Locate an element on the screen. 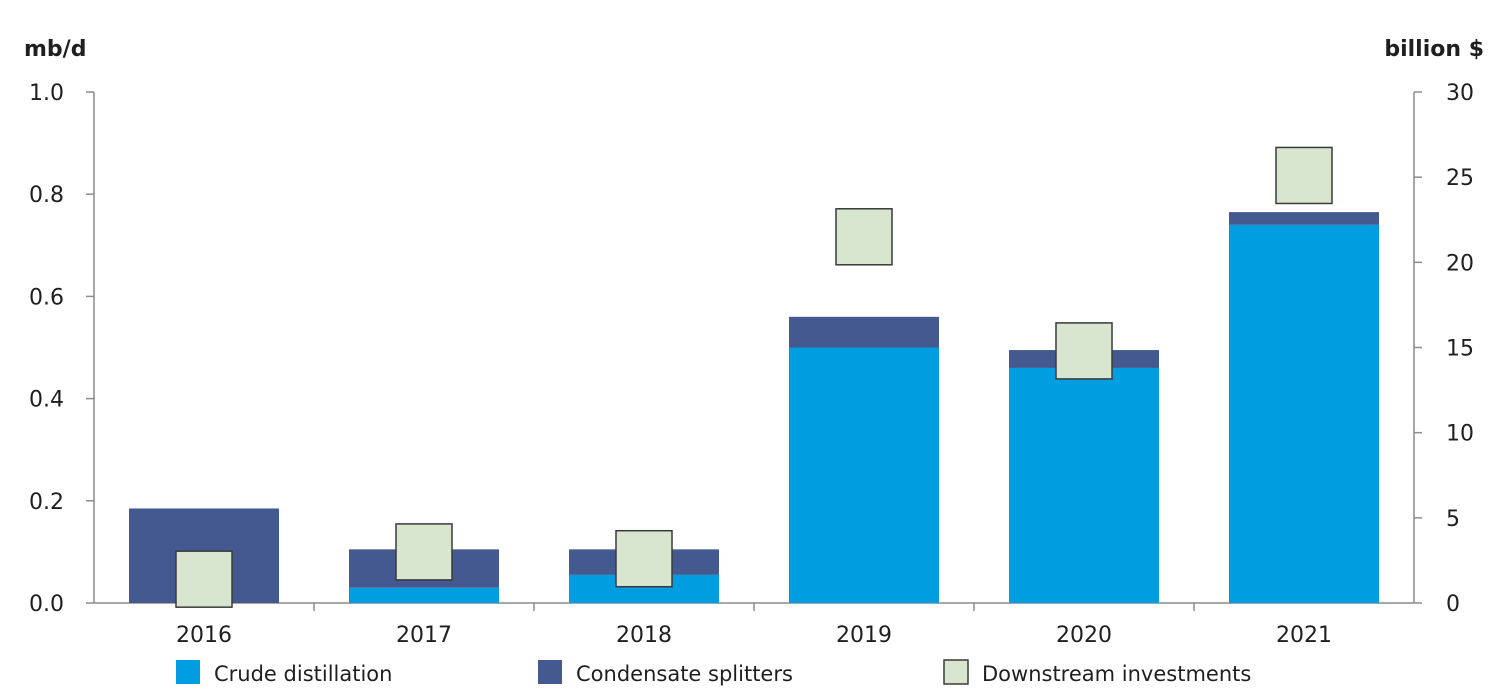 This screenshot has width=1504, height=700. right-tick-label: 25 is located at coordinates (1460, 178).